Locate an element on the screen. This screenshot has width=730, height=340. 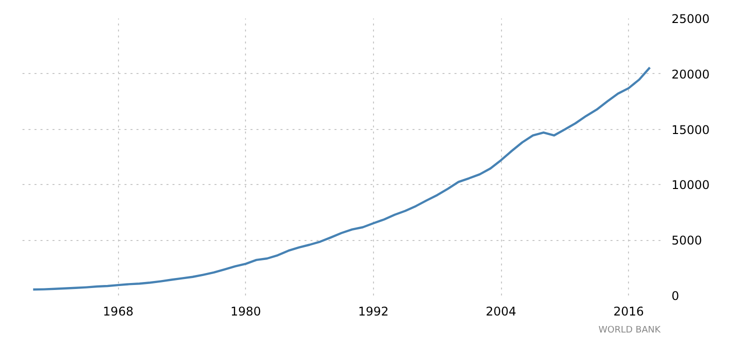
x-tick-label: 2016 is located at coordinates (628, 311).